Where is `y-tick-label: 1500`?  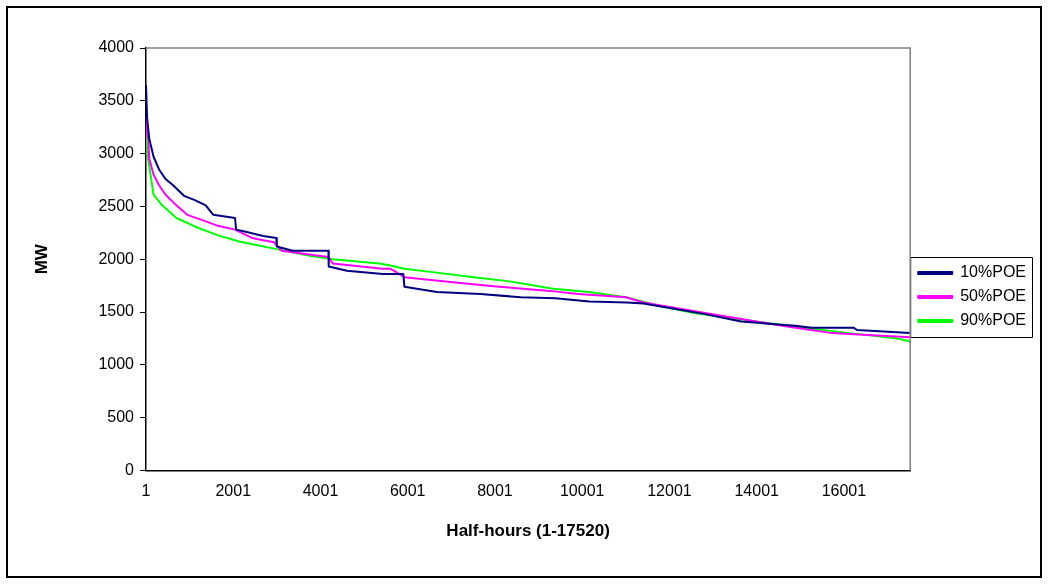
y-tick-label: 1500 is located at coordinates (116, 311).